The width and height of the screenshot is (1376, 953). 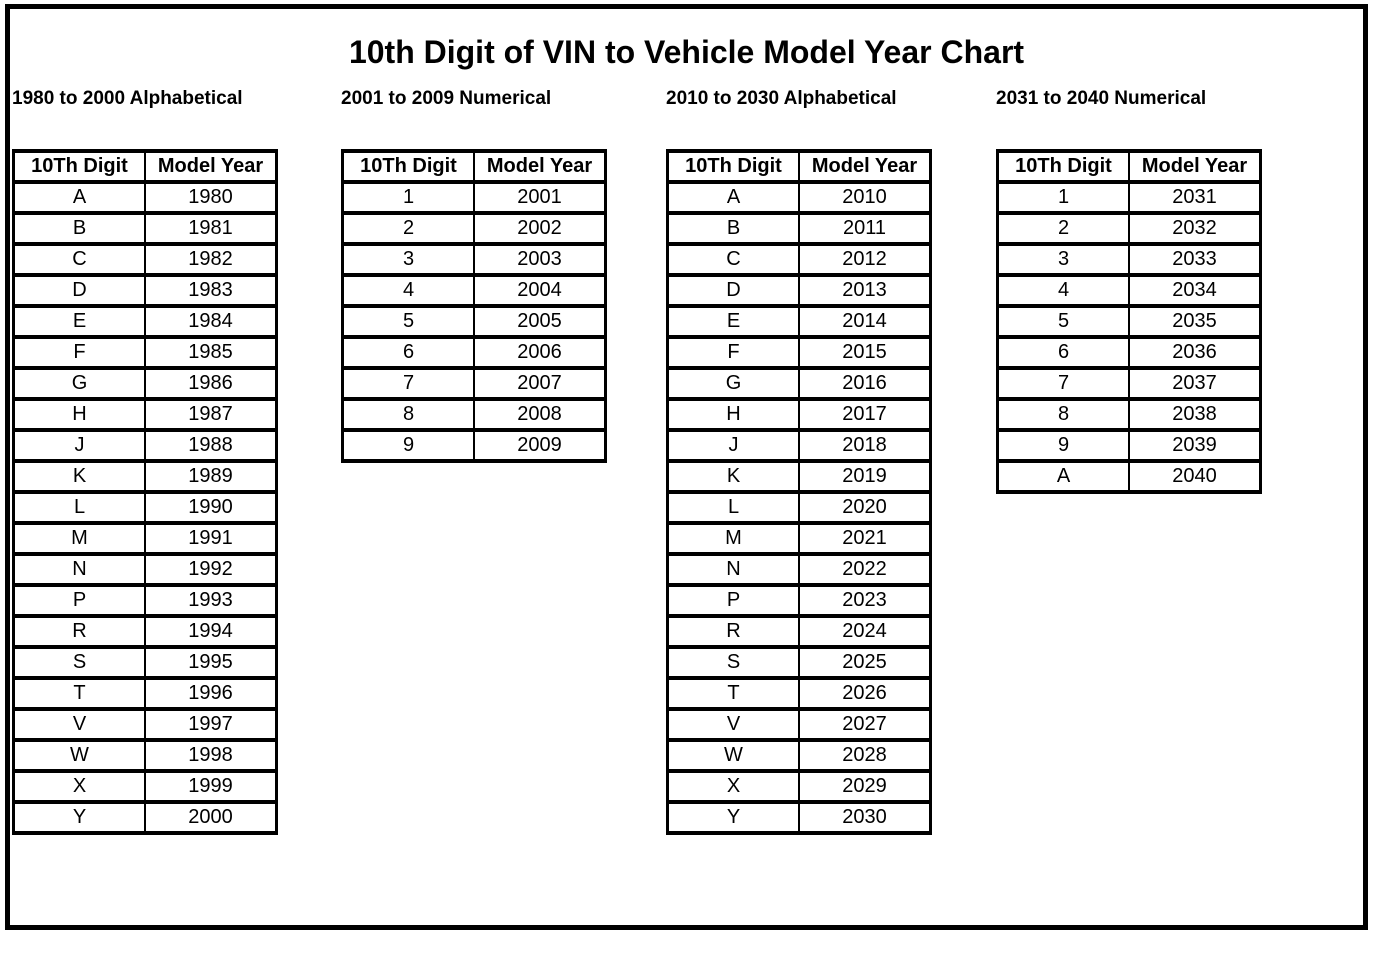 What do you see at coordinates (540, 228) in the screenshot?
I see `year-cell: 2002` at bounding box center [540, 228].